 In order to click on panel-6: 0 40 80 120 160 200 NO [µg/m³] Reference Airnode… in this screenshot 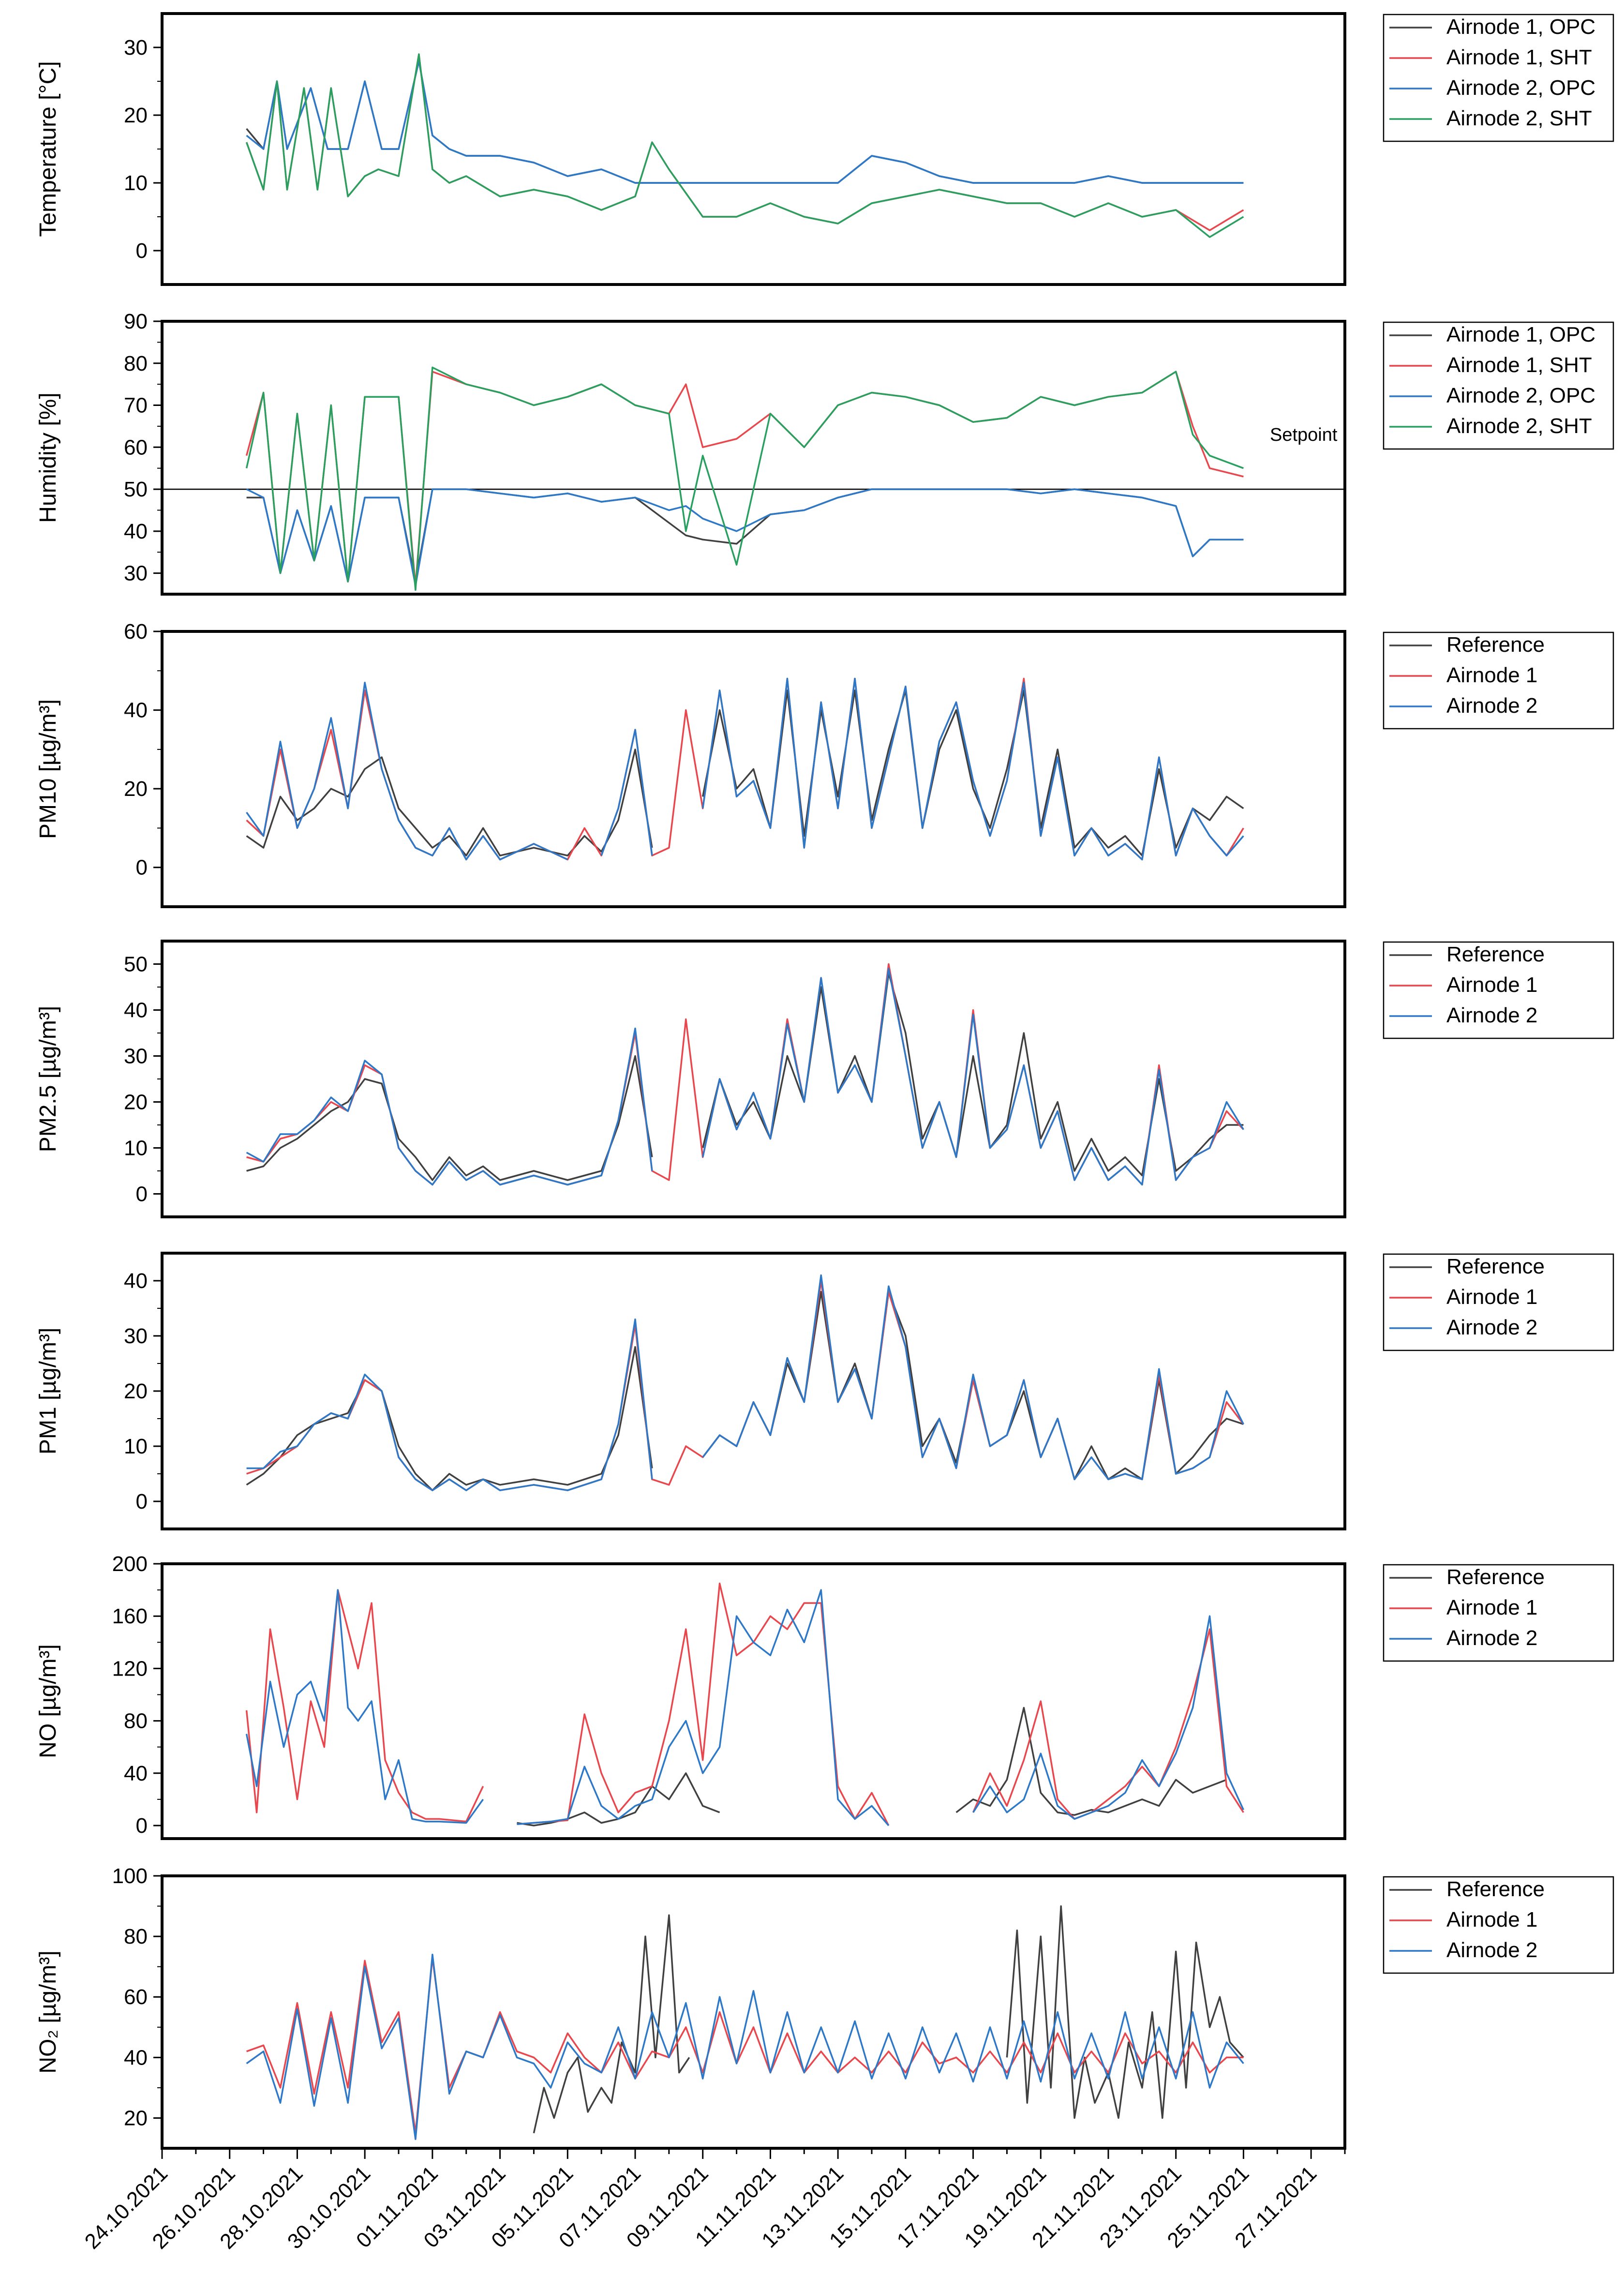, I will do `click(825, 1696)`.